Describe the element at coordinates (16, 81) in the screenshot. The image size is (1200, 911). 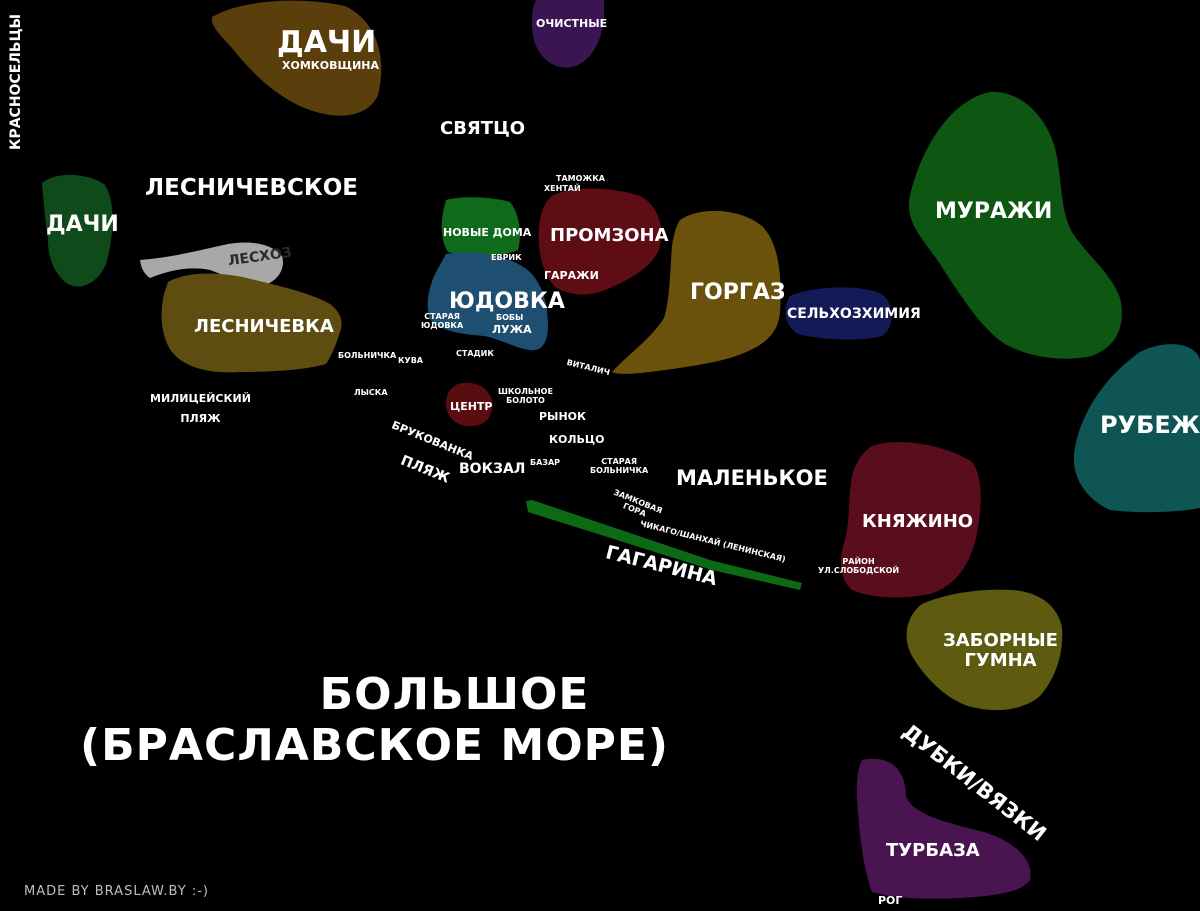
I see `krasnoseltsy-label: КРАСНОСЕЛЬЦЫ` at that location.